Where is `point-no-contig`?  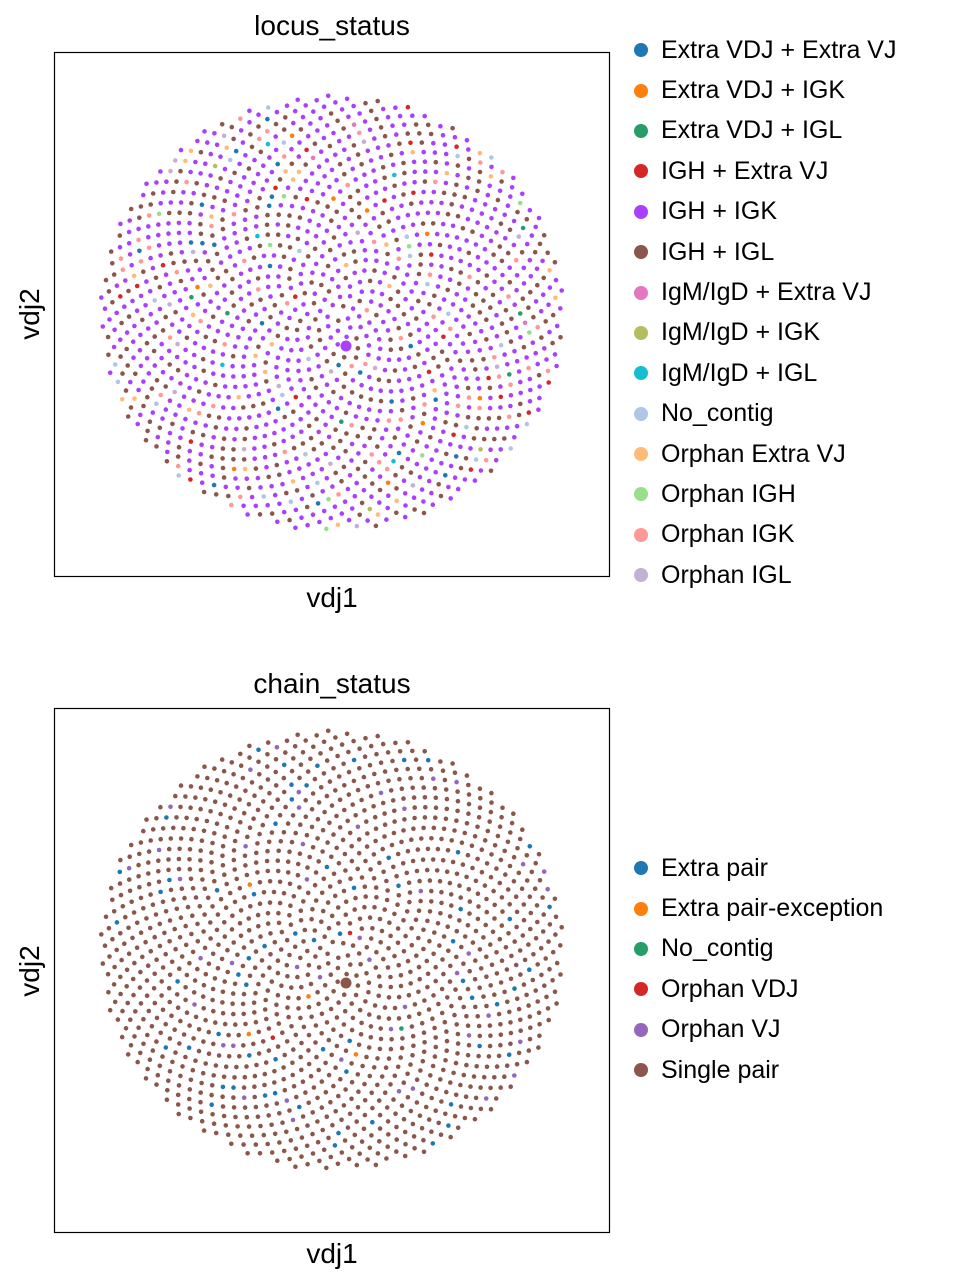
point-no-contig is located at coordinates (118, 382).